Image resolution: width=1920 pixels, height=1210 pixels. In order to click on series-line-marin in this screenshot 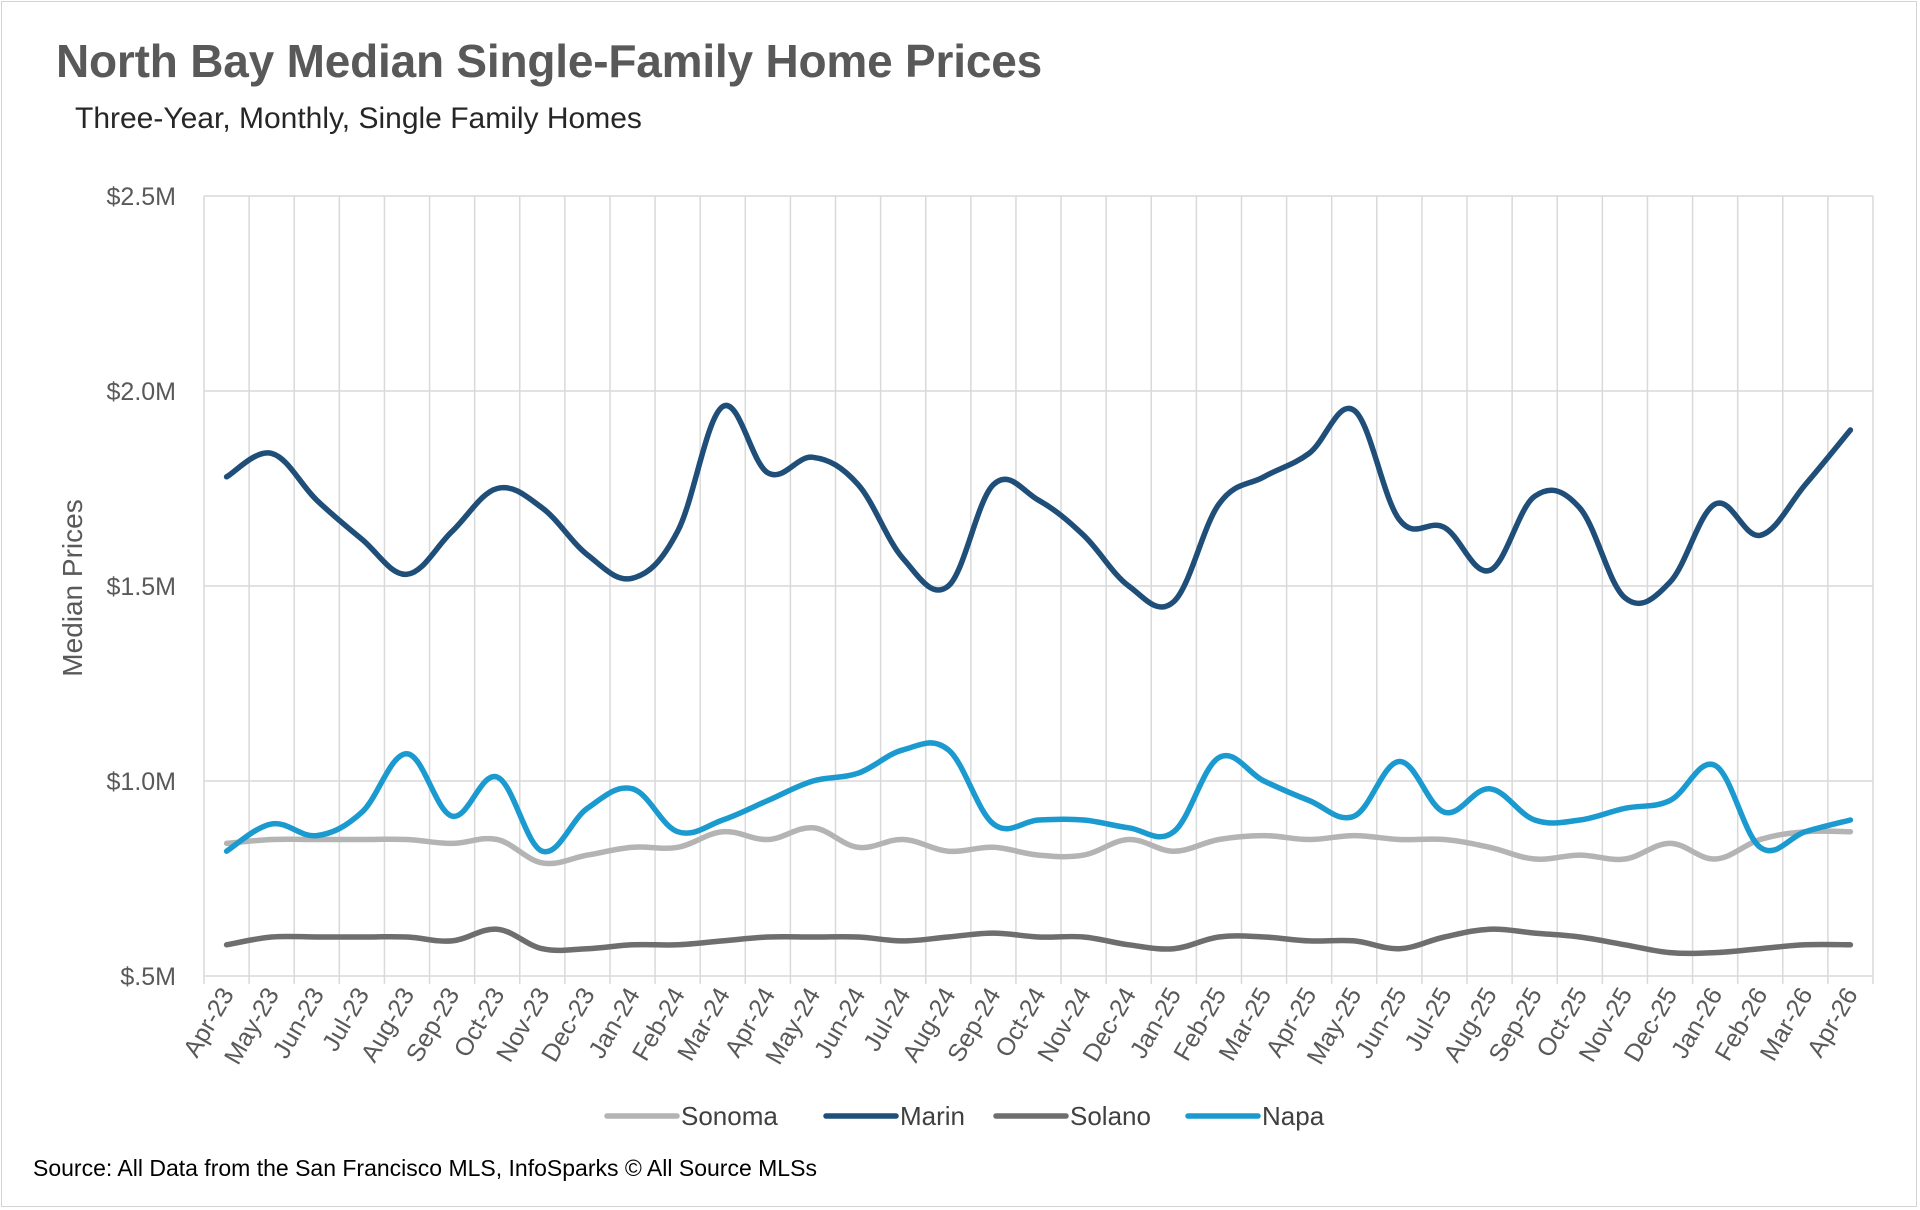, I will do `click(1038, 506)`.